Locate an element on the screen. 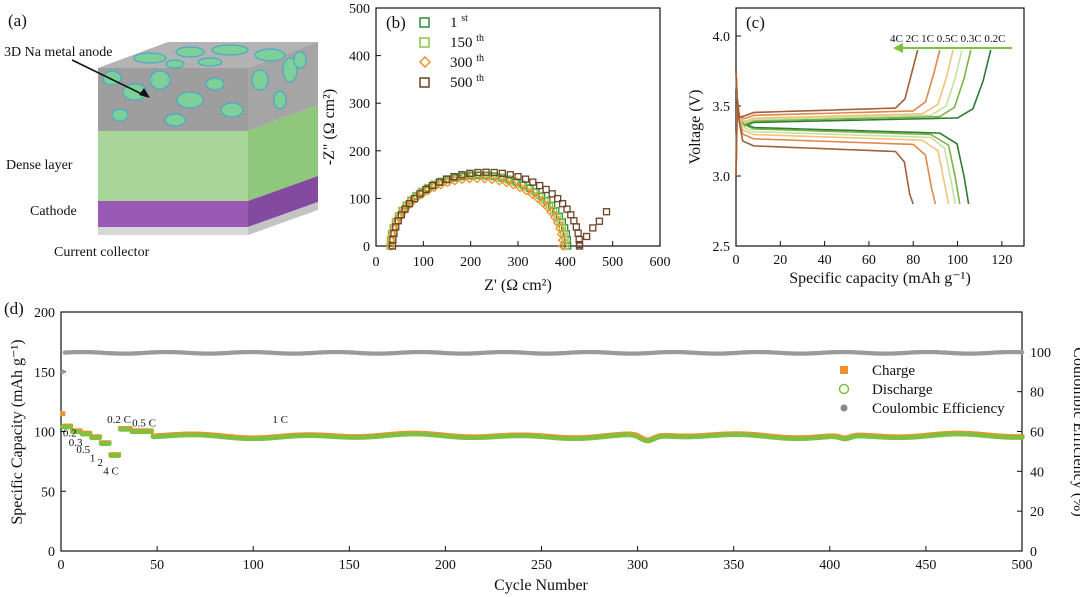 The height and width of the screenshot is (597, 1080). panel-d-xtick-label: 100 is located at coordinates (253, 565).